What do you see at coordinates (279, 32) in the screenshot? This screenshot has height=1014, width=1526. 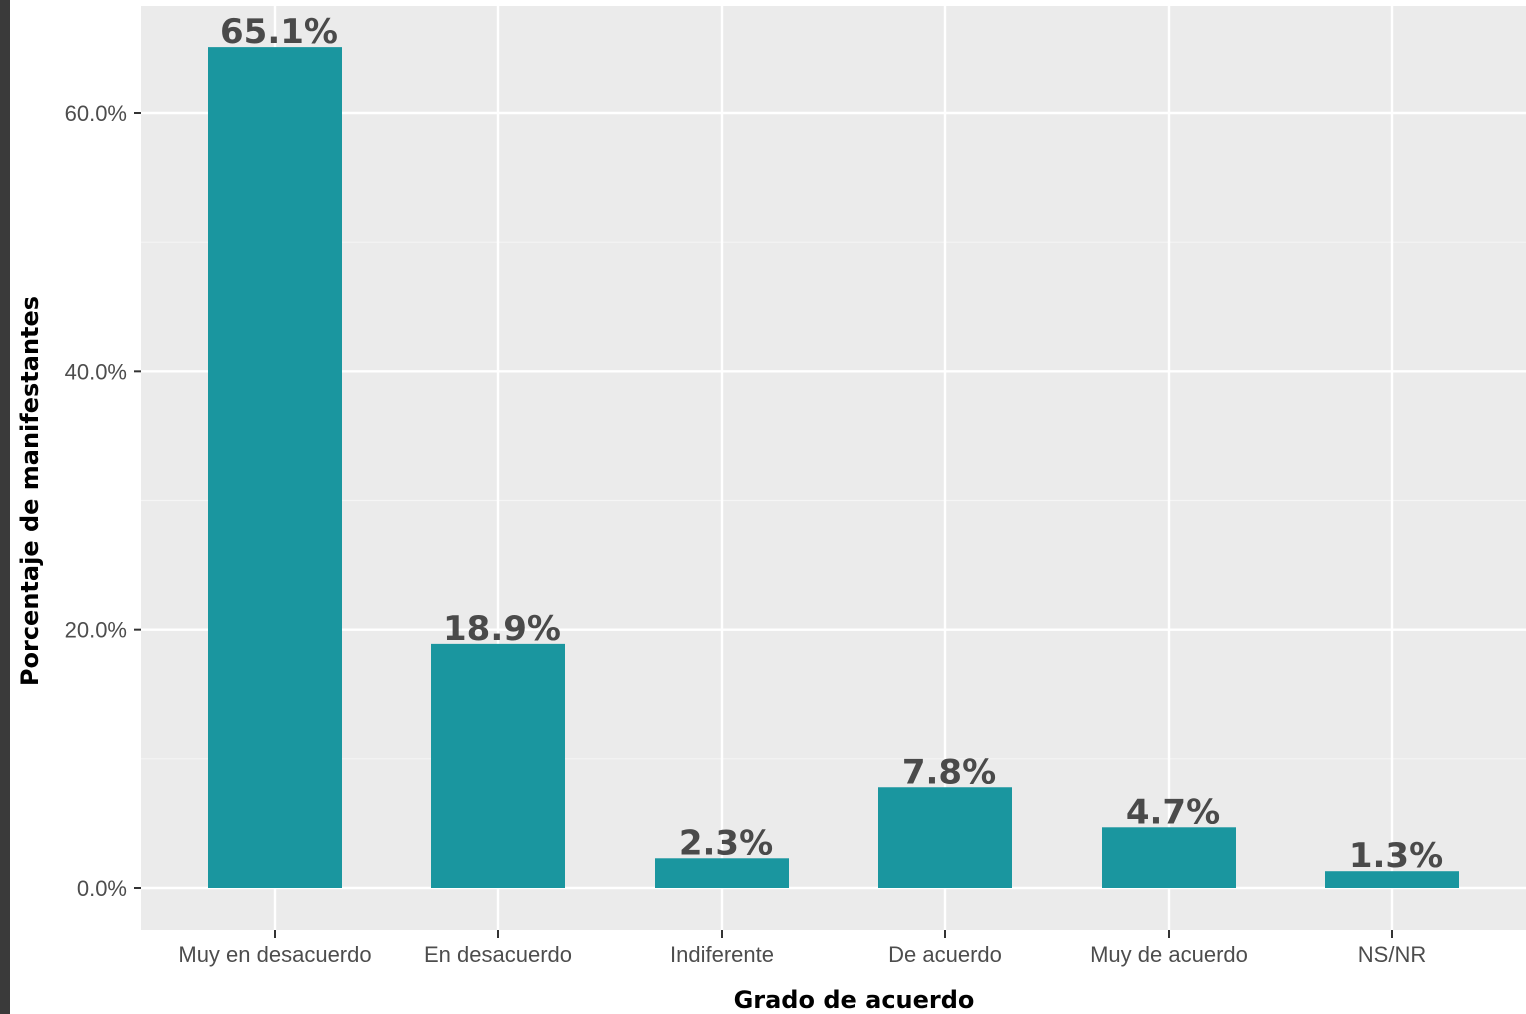 I see `data-label: 65.1%` at bounding box center [279, 32].